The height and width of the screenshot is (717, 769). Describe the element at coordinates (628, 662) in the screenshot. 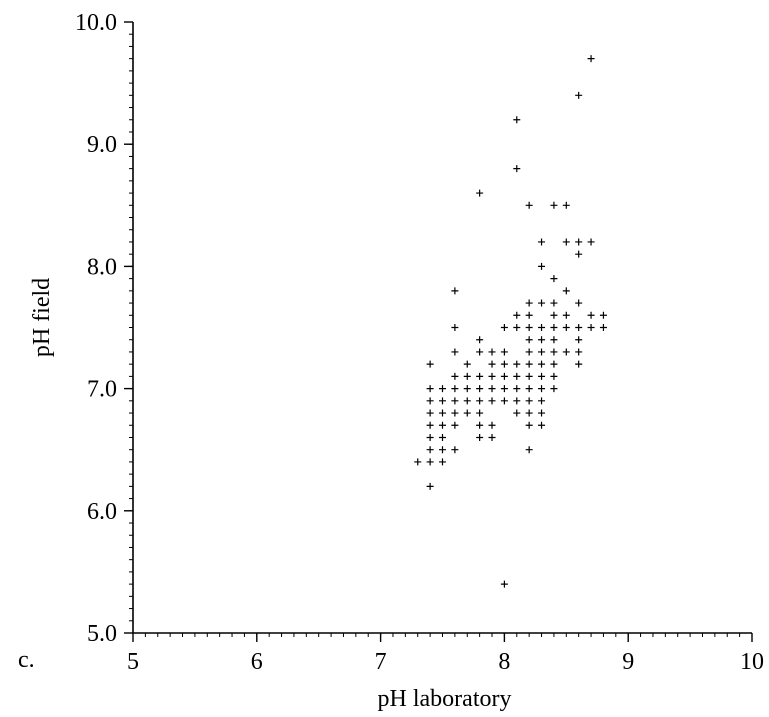

I see `x-tick-label: 9` at that location.